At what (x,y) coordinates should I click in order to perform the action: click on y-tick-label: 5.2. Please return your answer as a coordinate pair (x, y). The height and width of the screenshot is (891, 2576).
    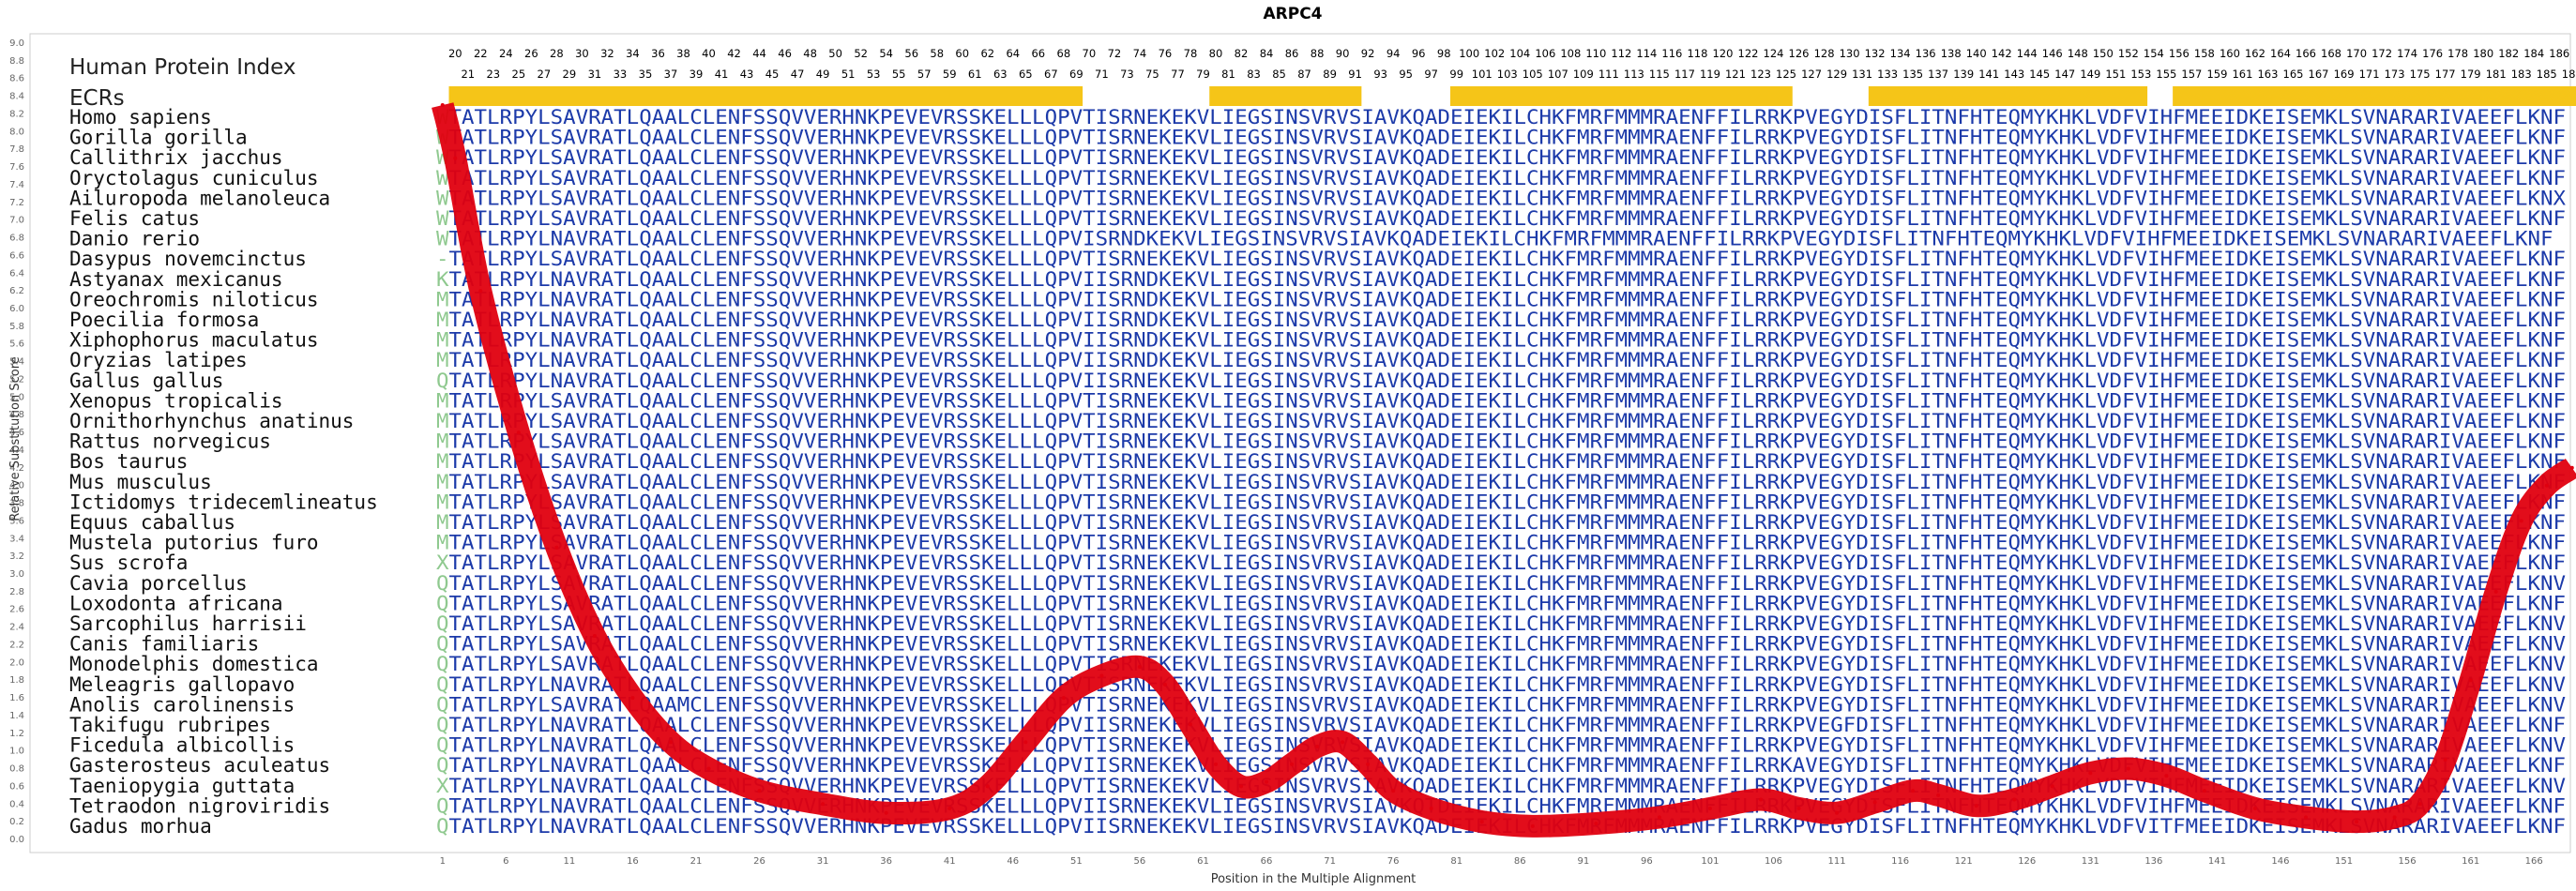
    Looking at the image, I should click on (16, 379).